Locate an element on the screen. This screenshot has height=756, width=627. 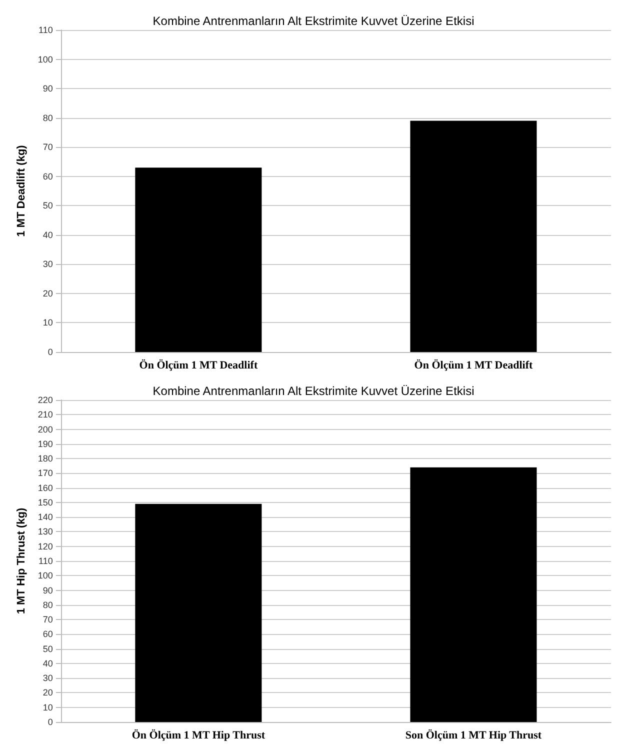
y-tick-label: 190 is located at coordinates (45, 443).